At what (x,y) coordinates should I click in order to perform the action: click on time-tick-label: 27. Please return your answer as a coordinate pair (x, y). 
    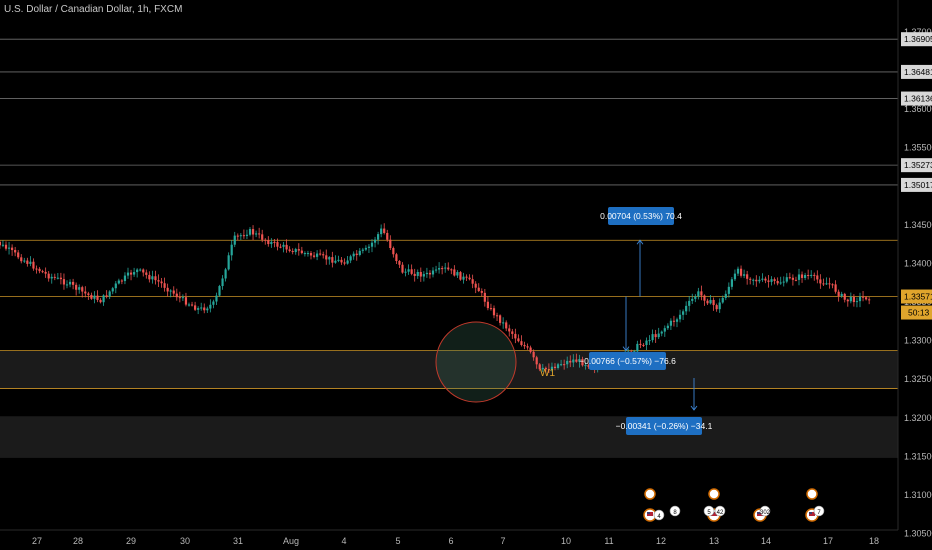
    Looking at the image, I should click on (37, 541).